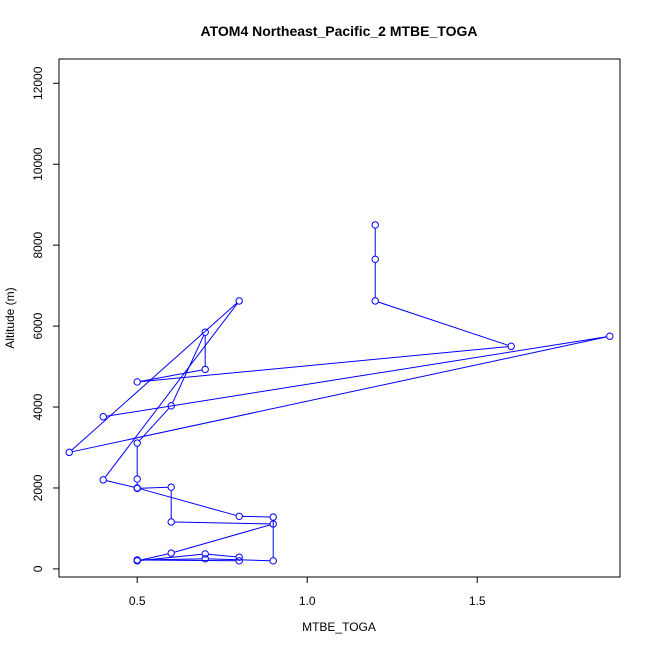 Image resolution: width=650 pixels, height=650 pixels. I want to click on y-tick-label: 12000, so click(38, 83).